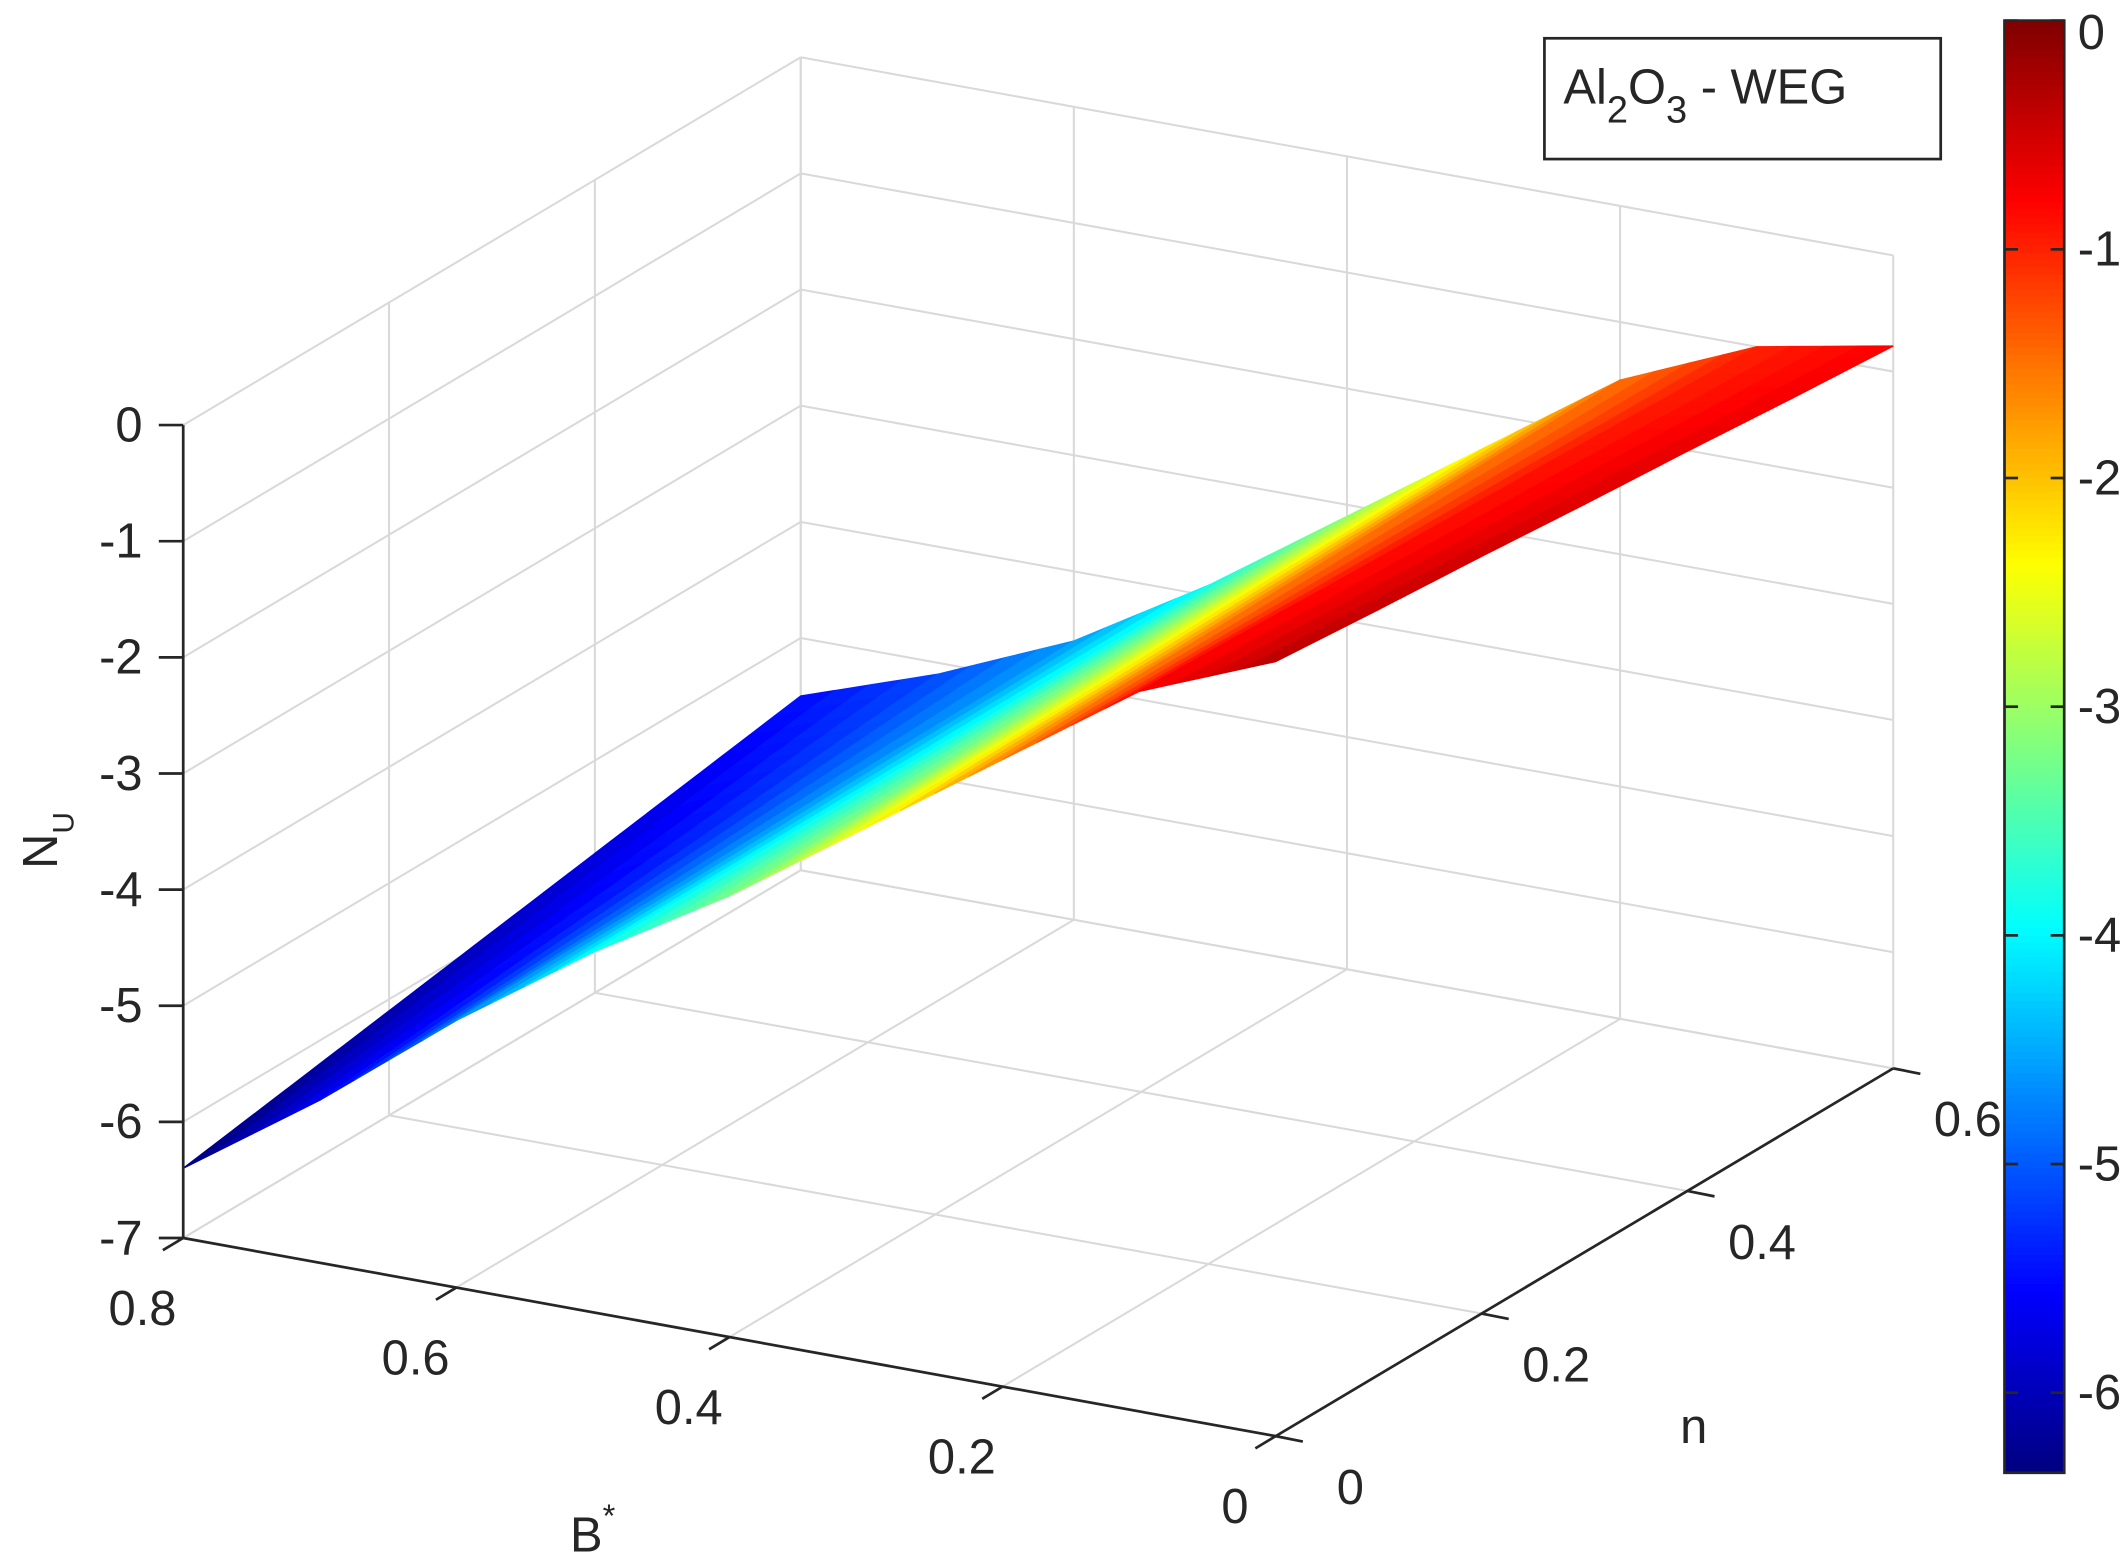 The width and height of the screenshot is (2128, 1564). What do you see at coordinates (120, 774) in the screenshot?
I see `z-tick-label: -3` at bounding box center [120, 774].